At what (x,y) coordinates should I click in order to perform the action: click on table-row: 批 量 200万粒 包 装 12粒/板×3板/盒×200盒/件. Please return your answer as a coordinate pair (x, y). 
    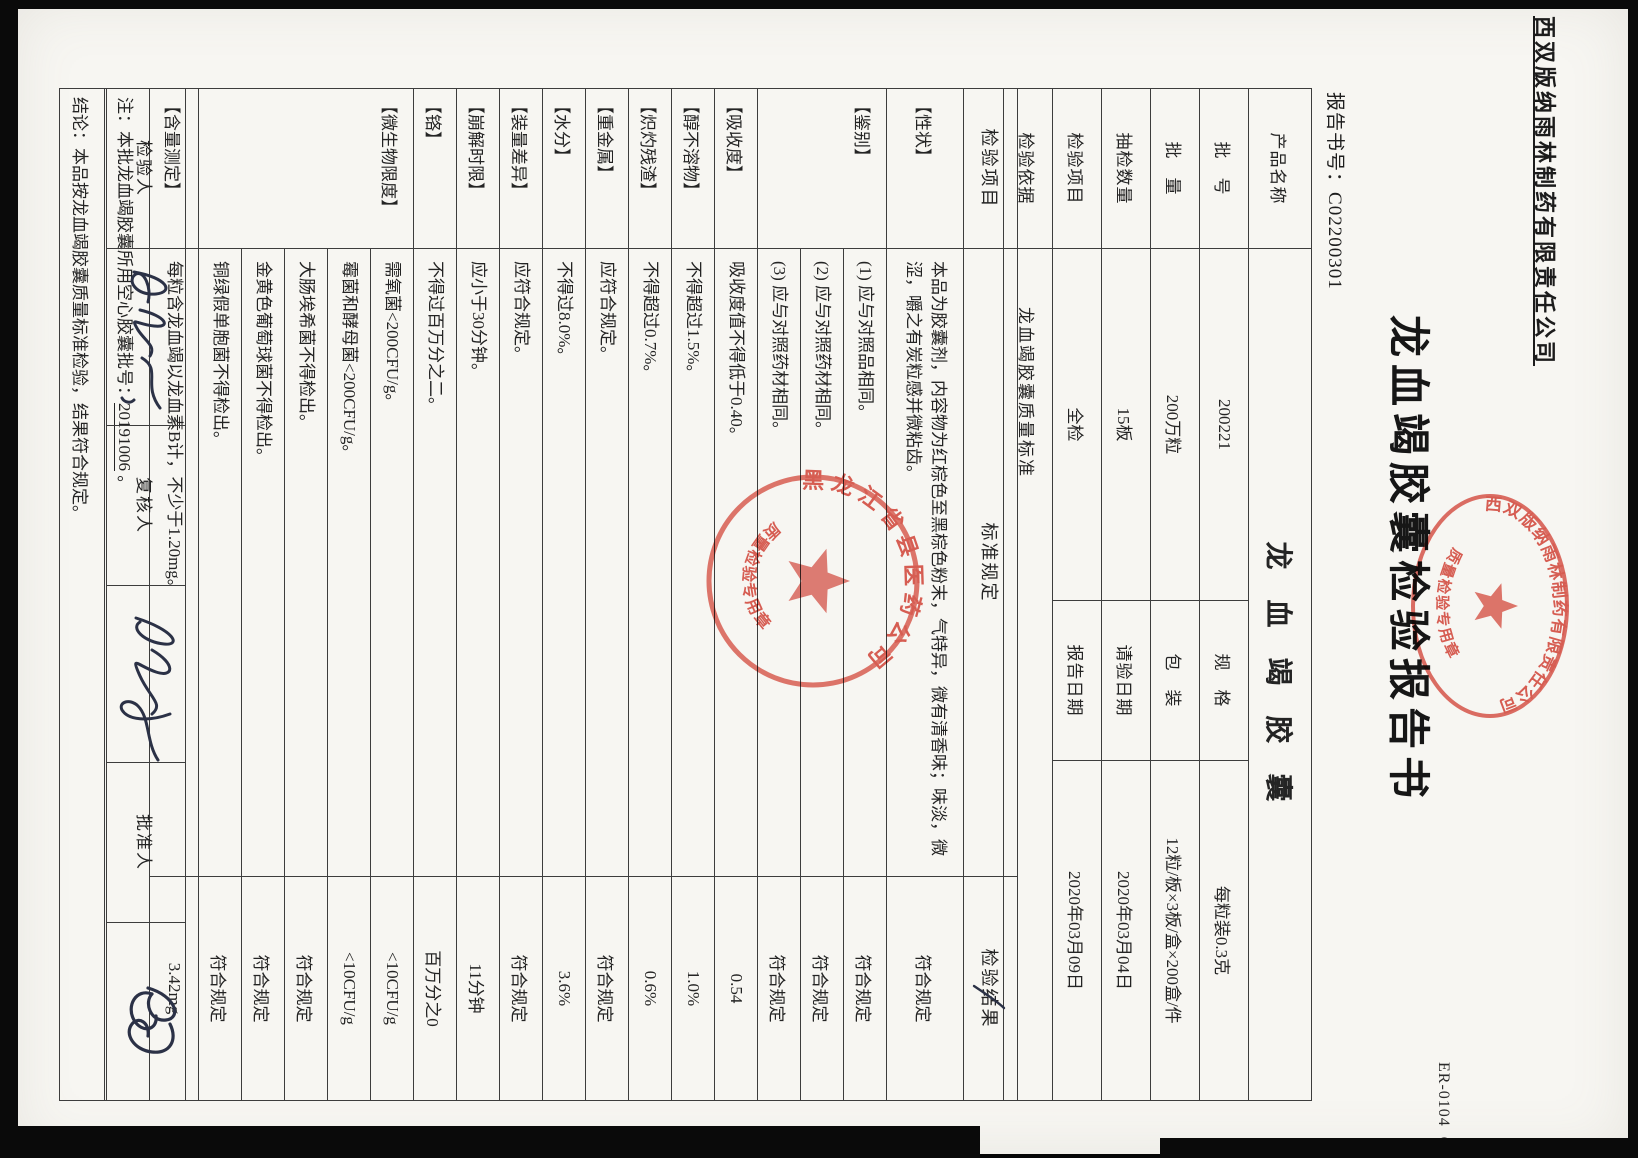
    Looking at the image, I should click on (1175, 594).